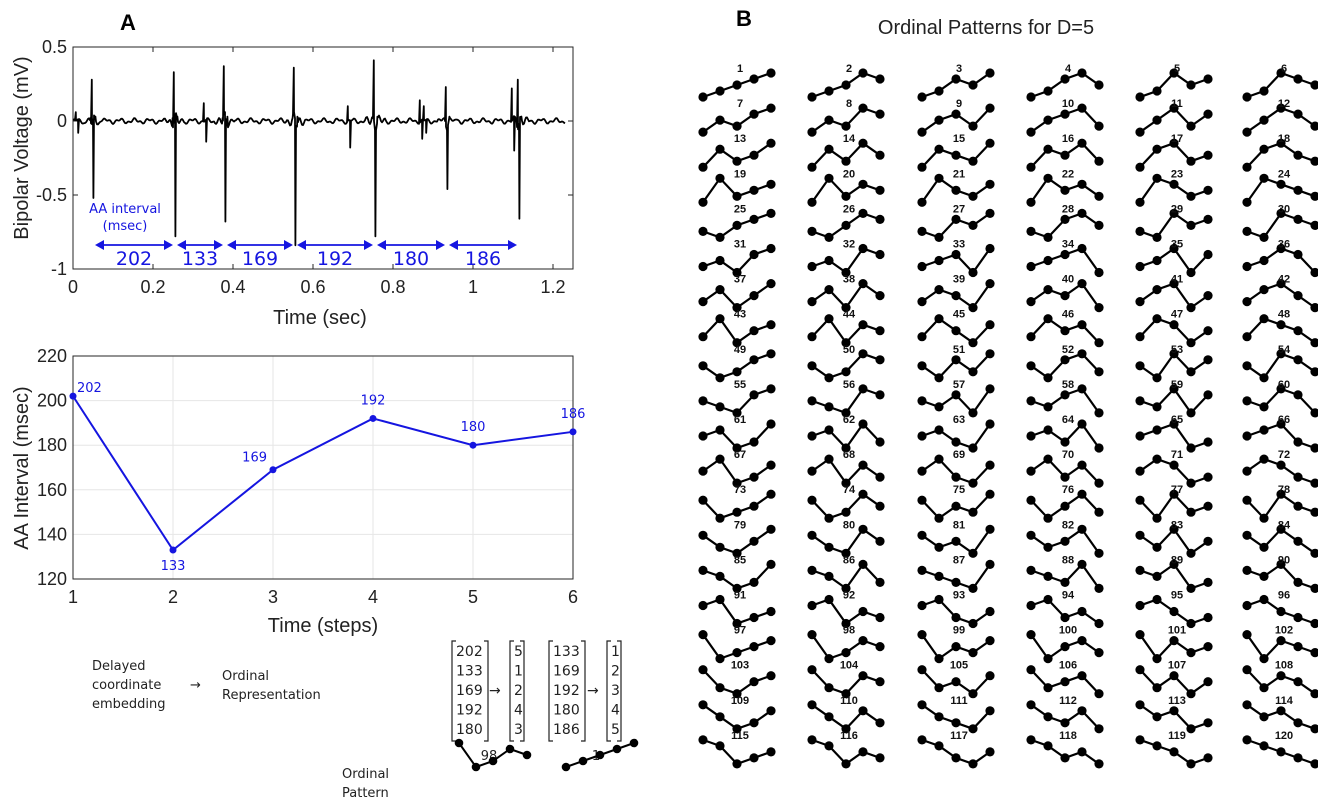  I want to click on panel-b-label: B, so click(744, 18).